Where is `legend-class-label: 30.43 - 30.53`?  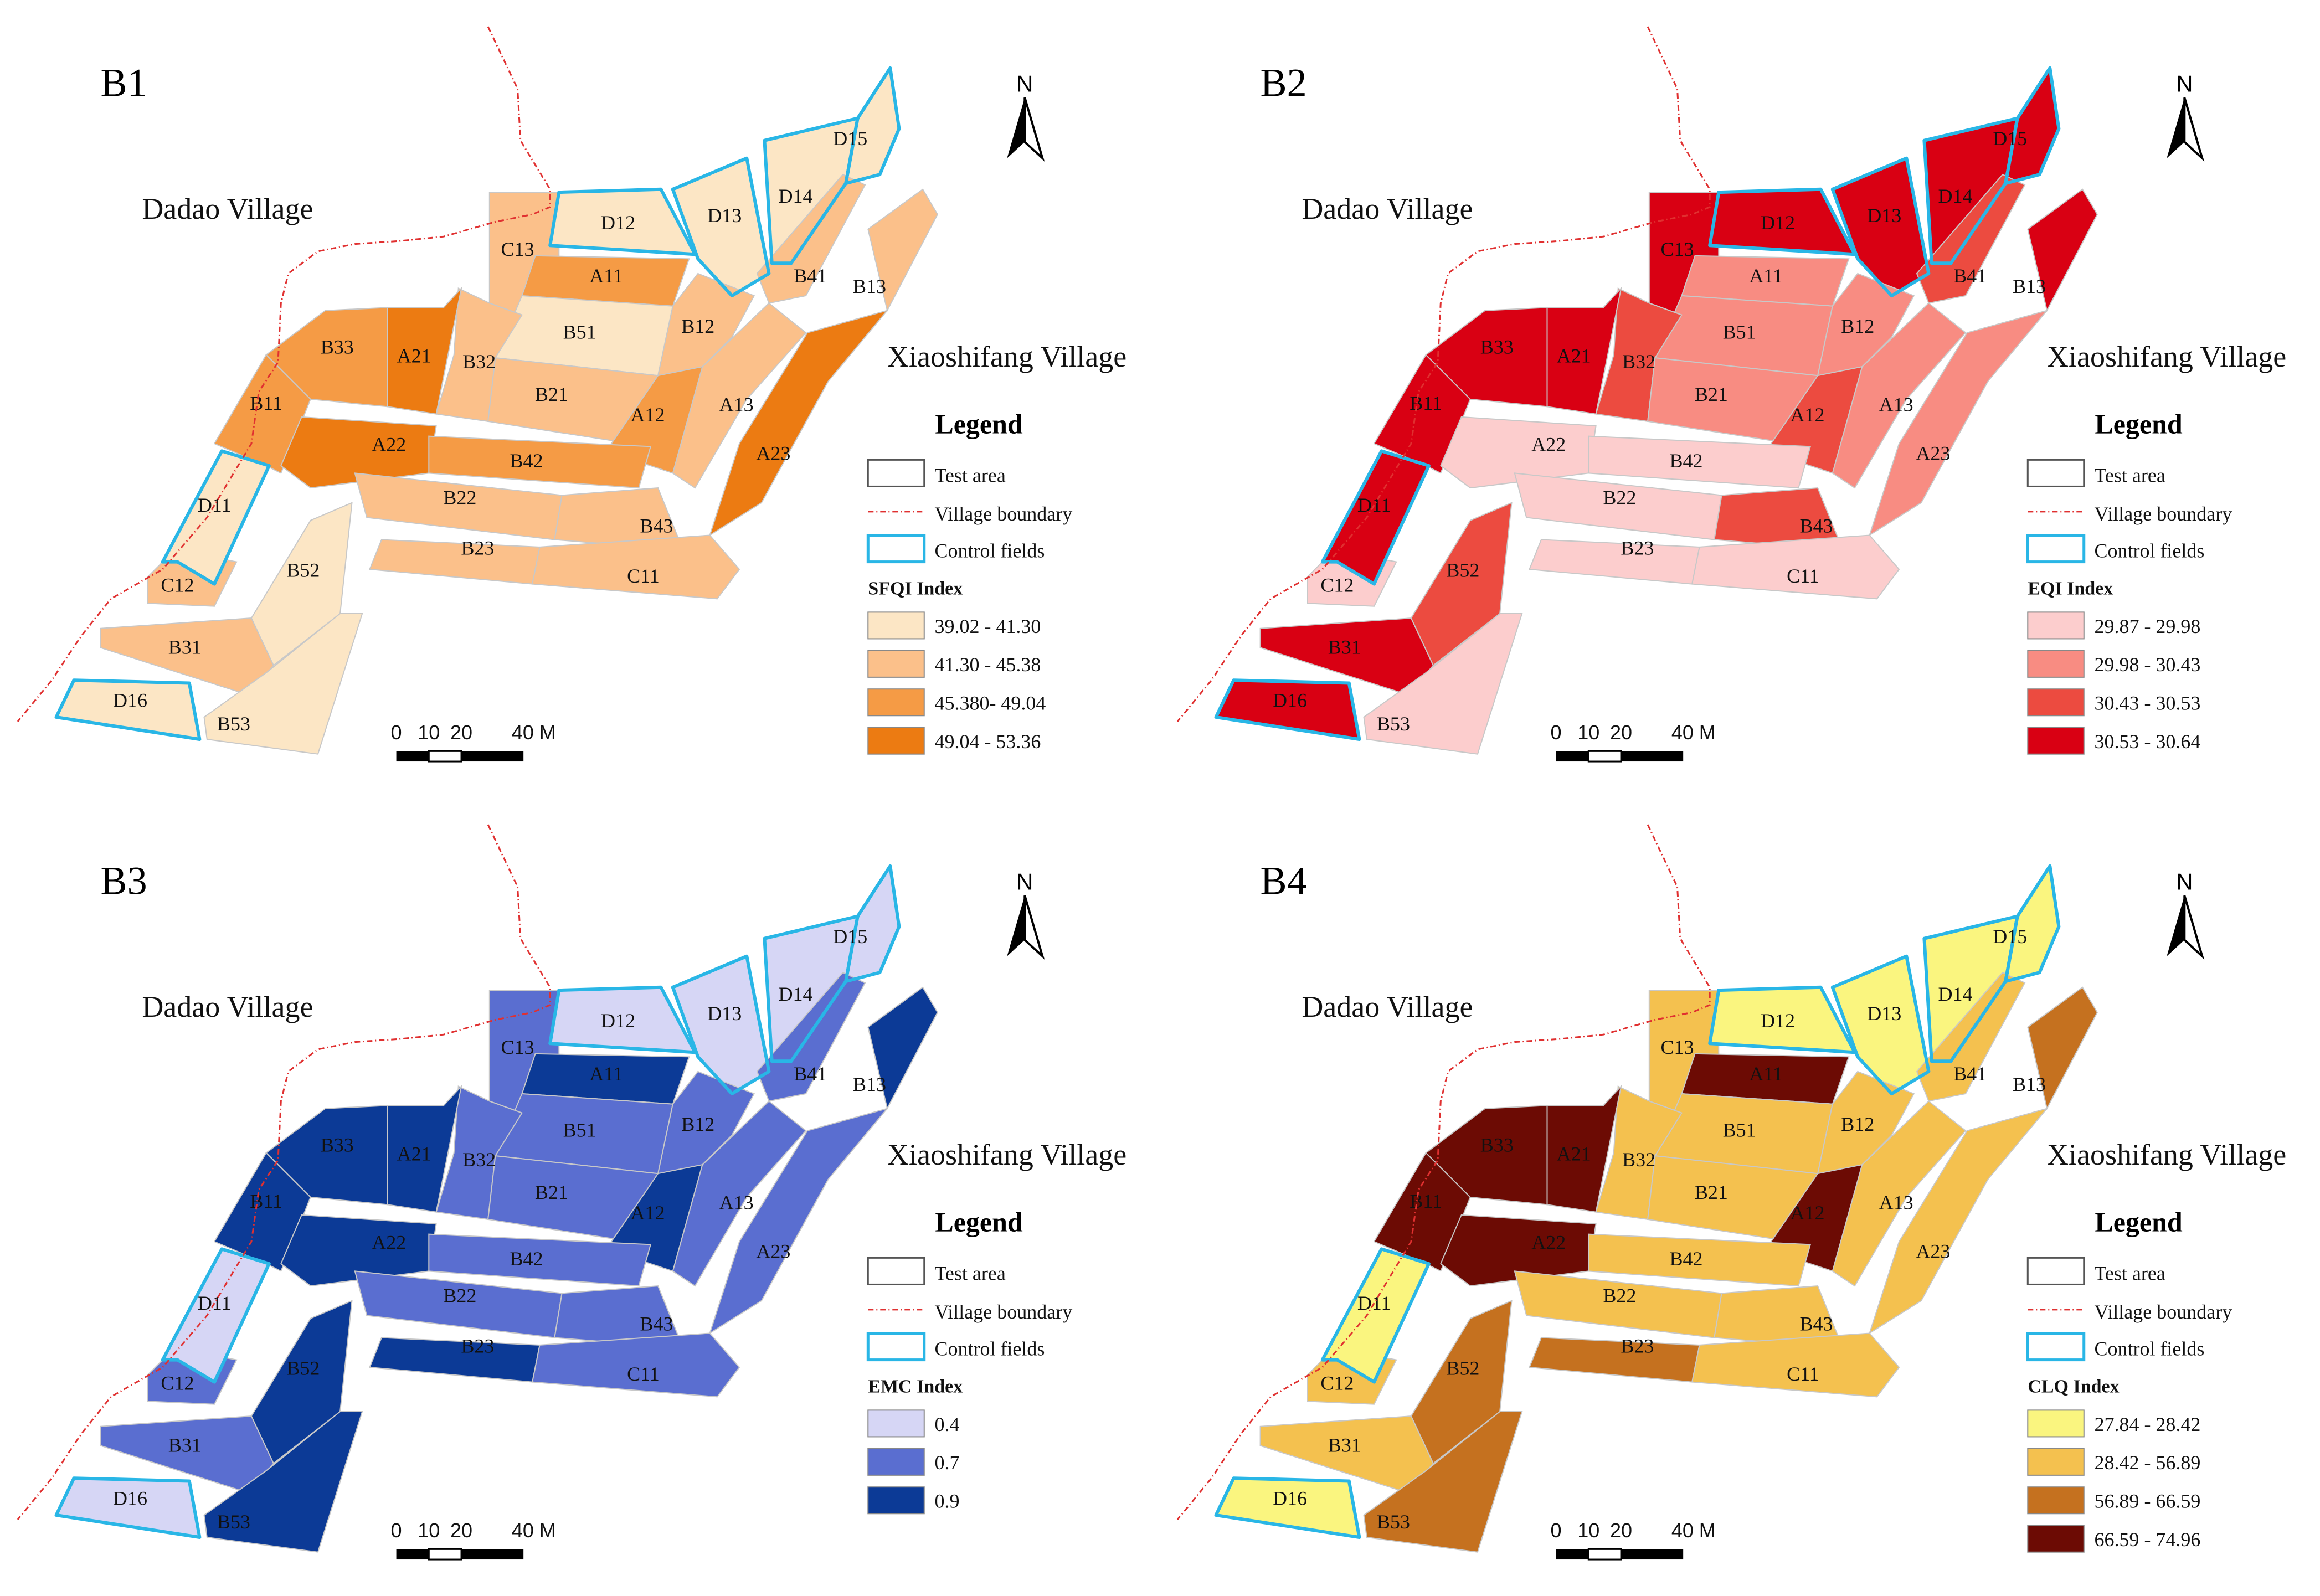 legend-class-label: 30.43 - 30.53 is located at coordinates (2147, 703).